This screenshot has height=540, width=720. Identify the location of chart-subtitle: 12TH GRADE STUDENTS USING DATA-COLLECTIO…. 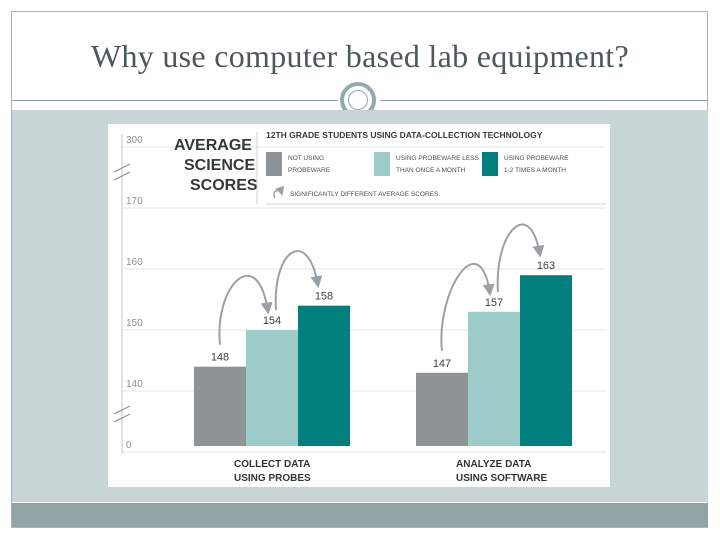
(404, 135).